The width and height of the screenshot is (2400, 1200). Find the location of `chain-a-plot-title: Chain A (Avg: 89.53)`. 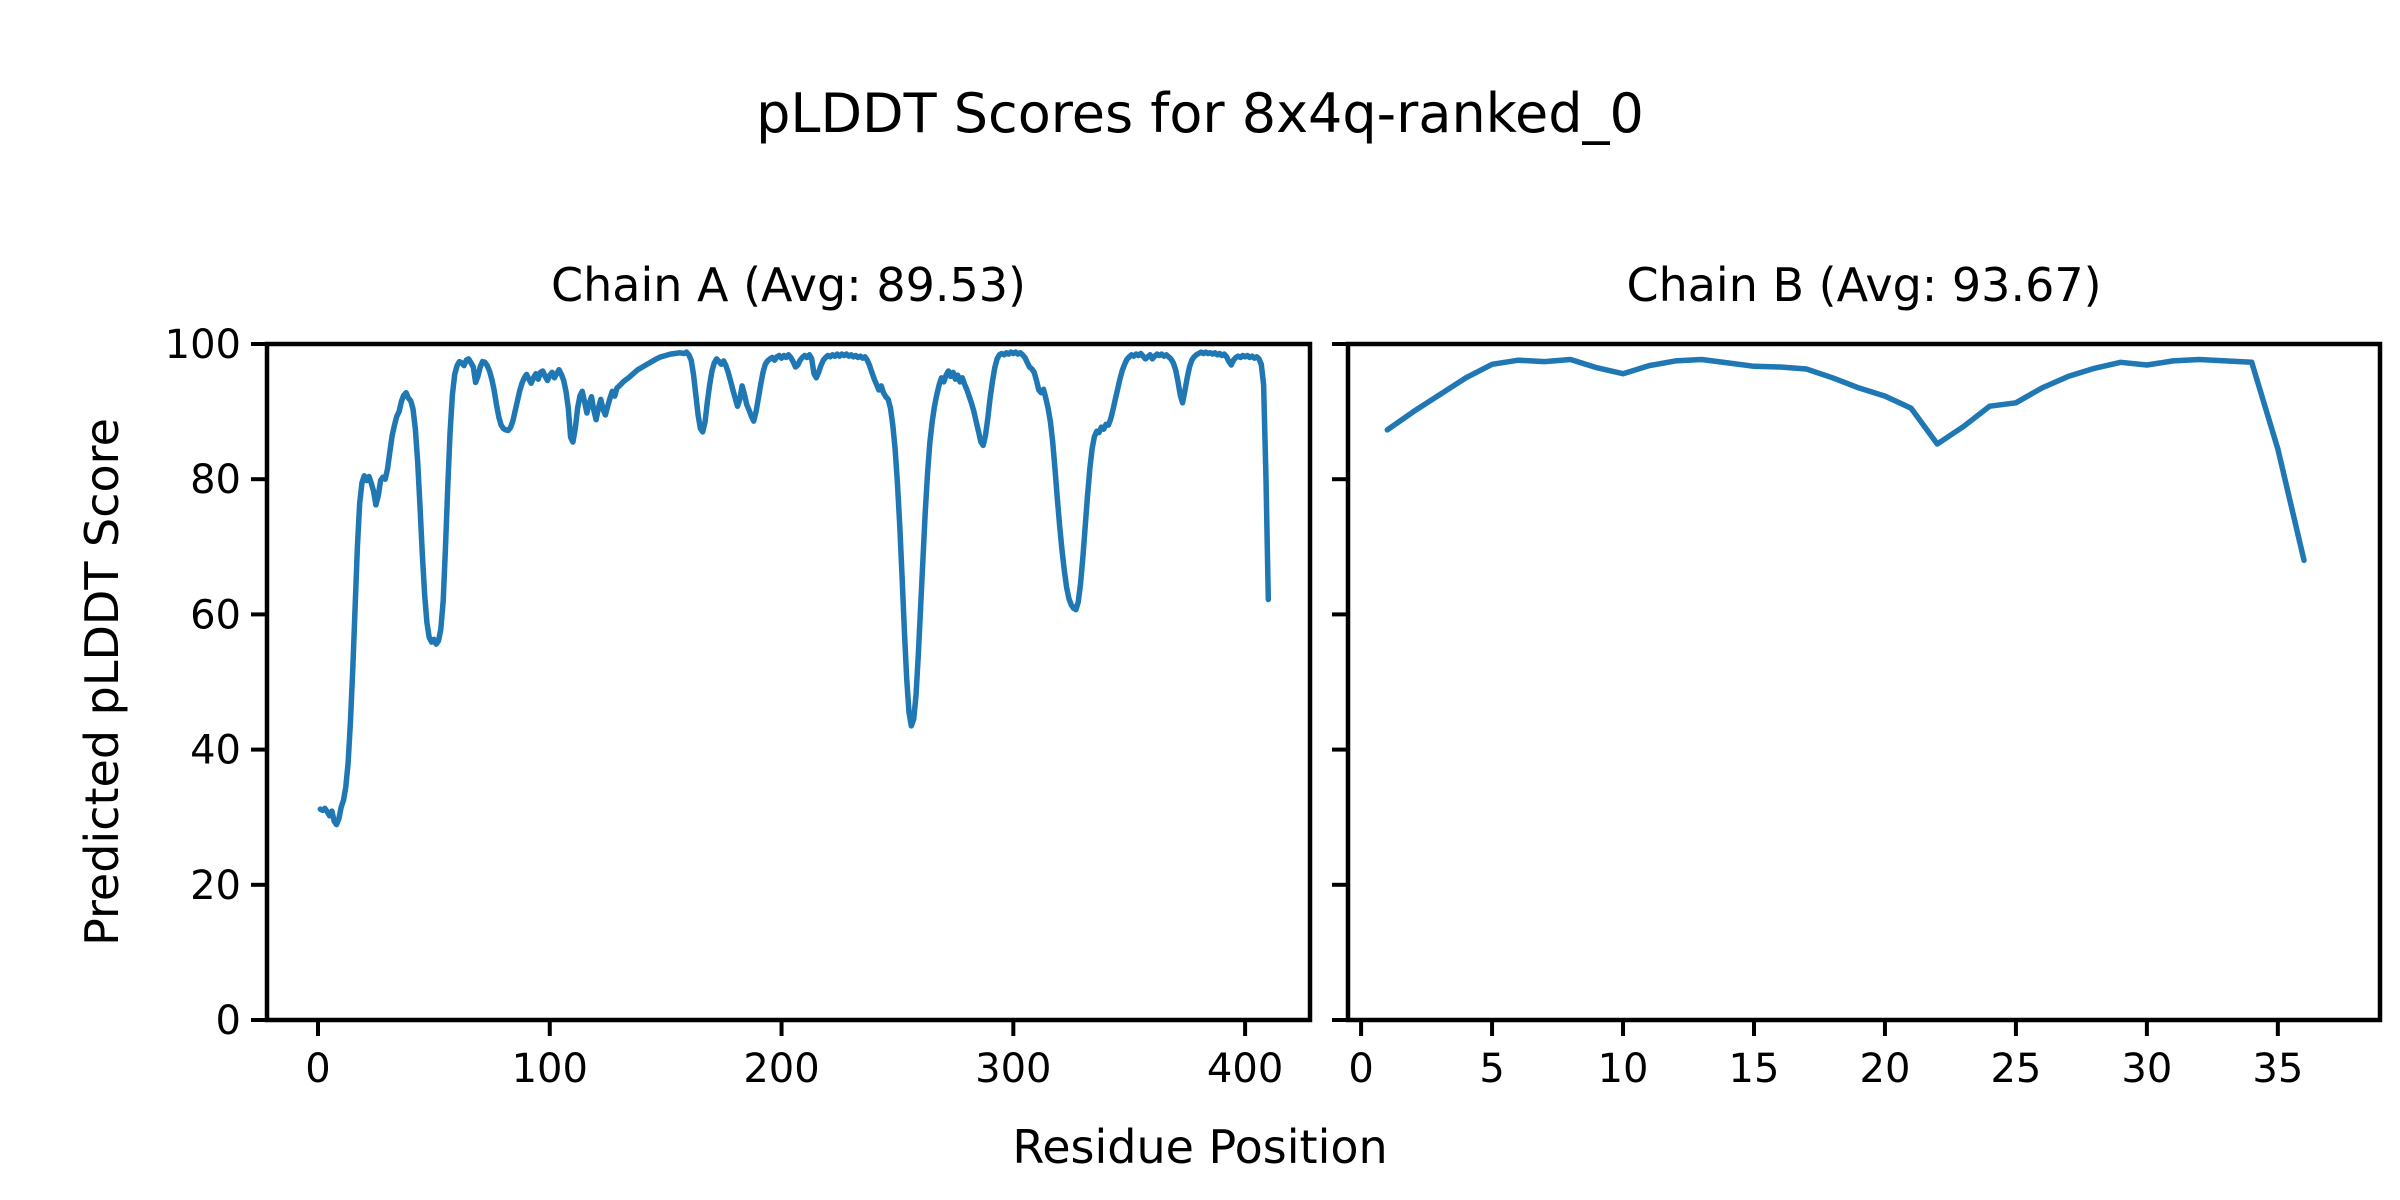

chain-a-plot-title: Chain A (Avg: 89.53) is located at coordinates (788, 285).